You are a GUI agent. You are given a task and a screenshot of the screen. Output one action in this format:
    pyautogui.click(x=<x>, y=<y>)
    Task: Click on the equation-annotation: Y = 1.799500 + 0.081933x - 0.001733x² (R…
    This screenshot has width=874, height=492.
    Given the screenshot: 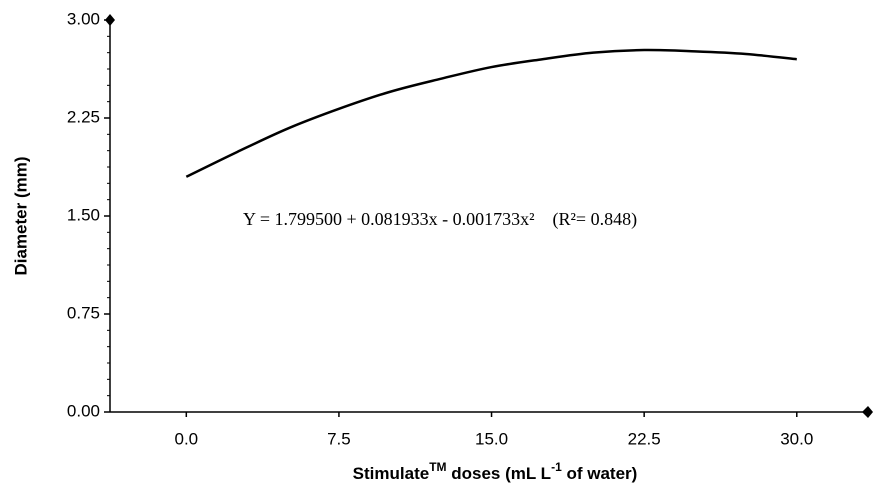 What is the action you would take?
    pyautogui.click(x=440, y=219)
    